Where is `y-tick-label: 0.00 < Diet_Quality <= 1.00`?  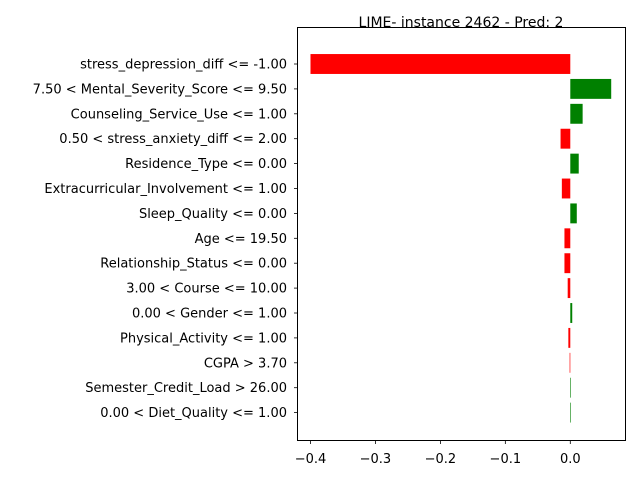 y-tick-label: 0.00 < Diet_Quality <= 1.00 is located at coordinates (193, 413).